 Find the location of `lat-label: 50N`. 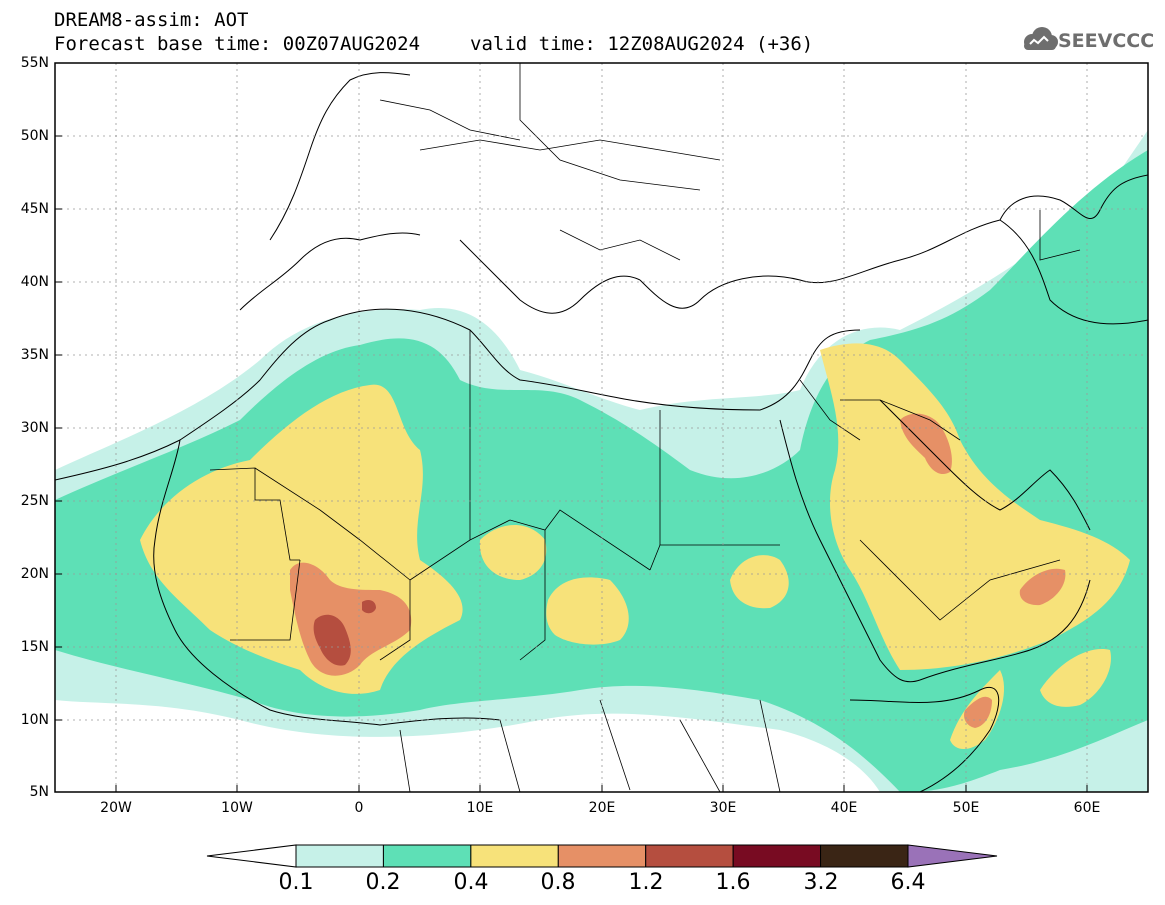

lat-label: 50N is located at coordinates (34, 136).